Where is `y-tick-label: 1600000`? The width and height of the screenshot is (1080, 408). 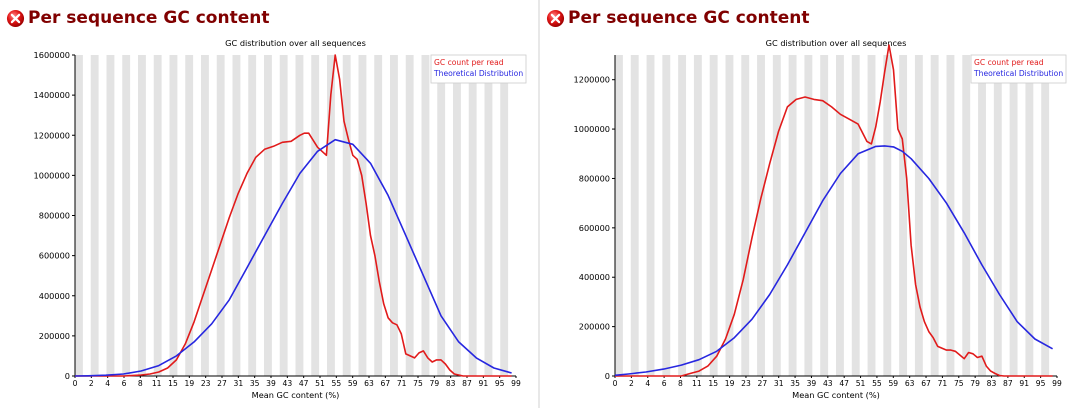
y-tick-label: 1600000 is located at coordinates (52, 55).